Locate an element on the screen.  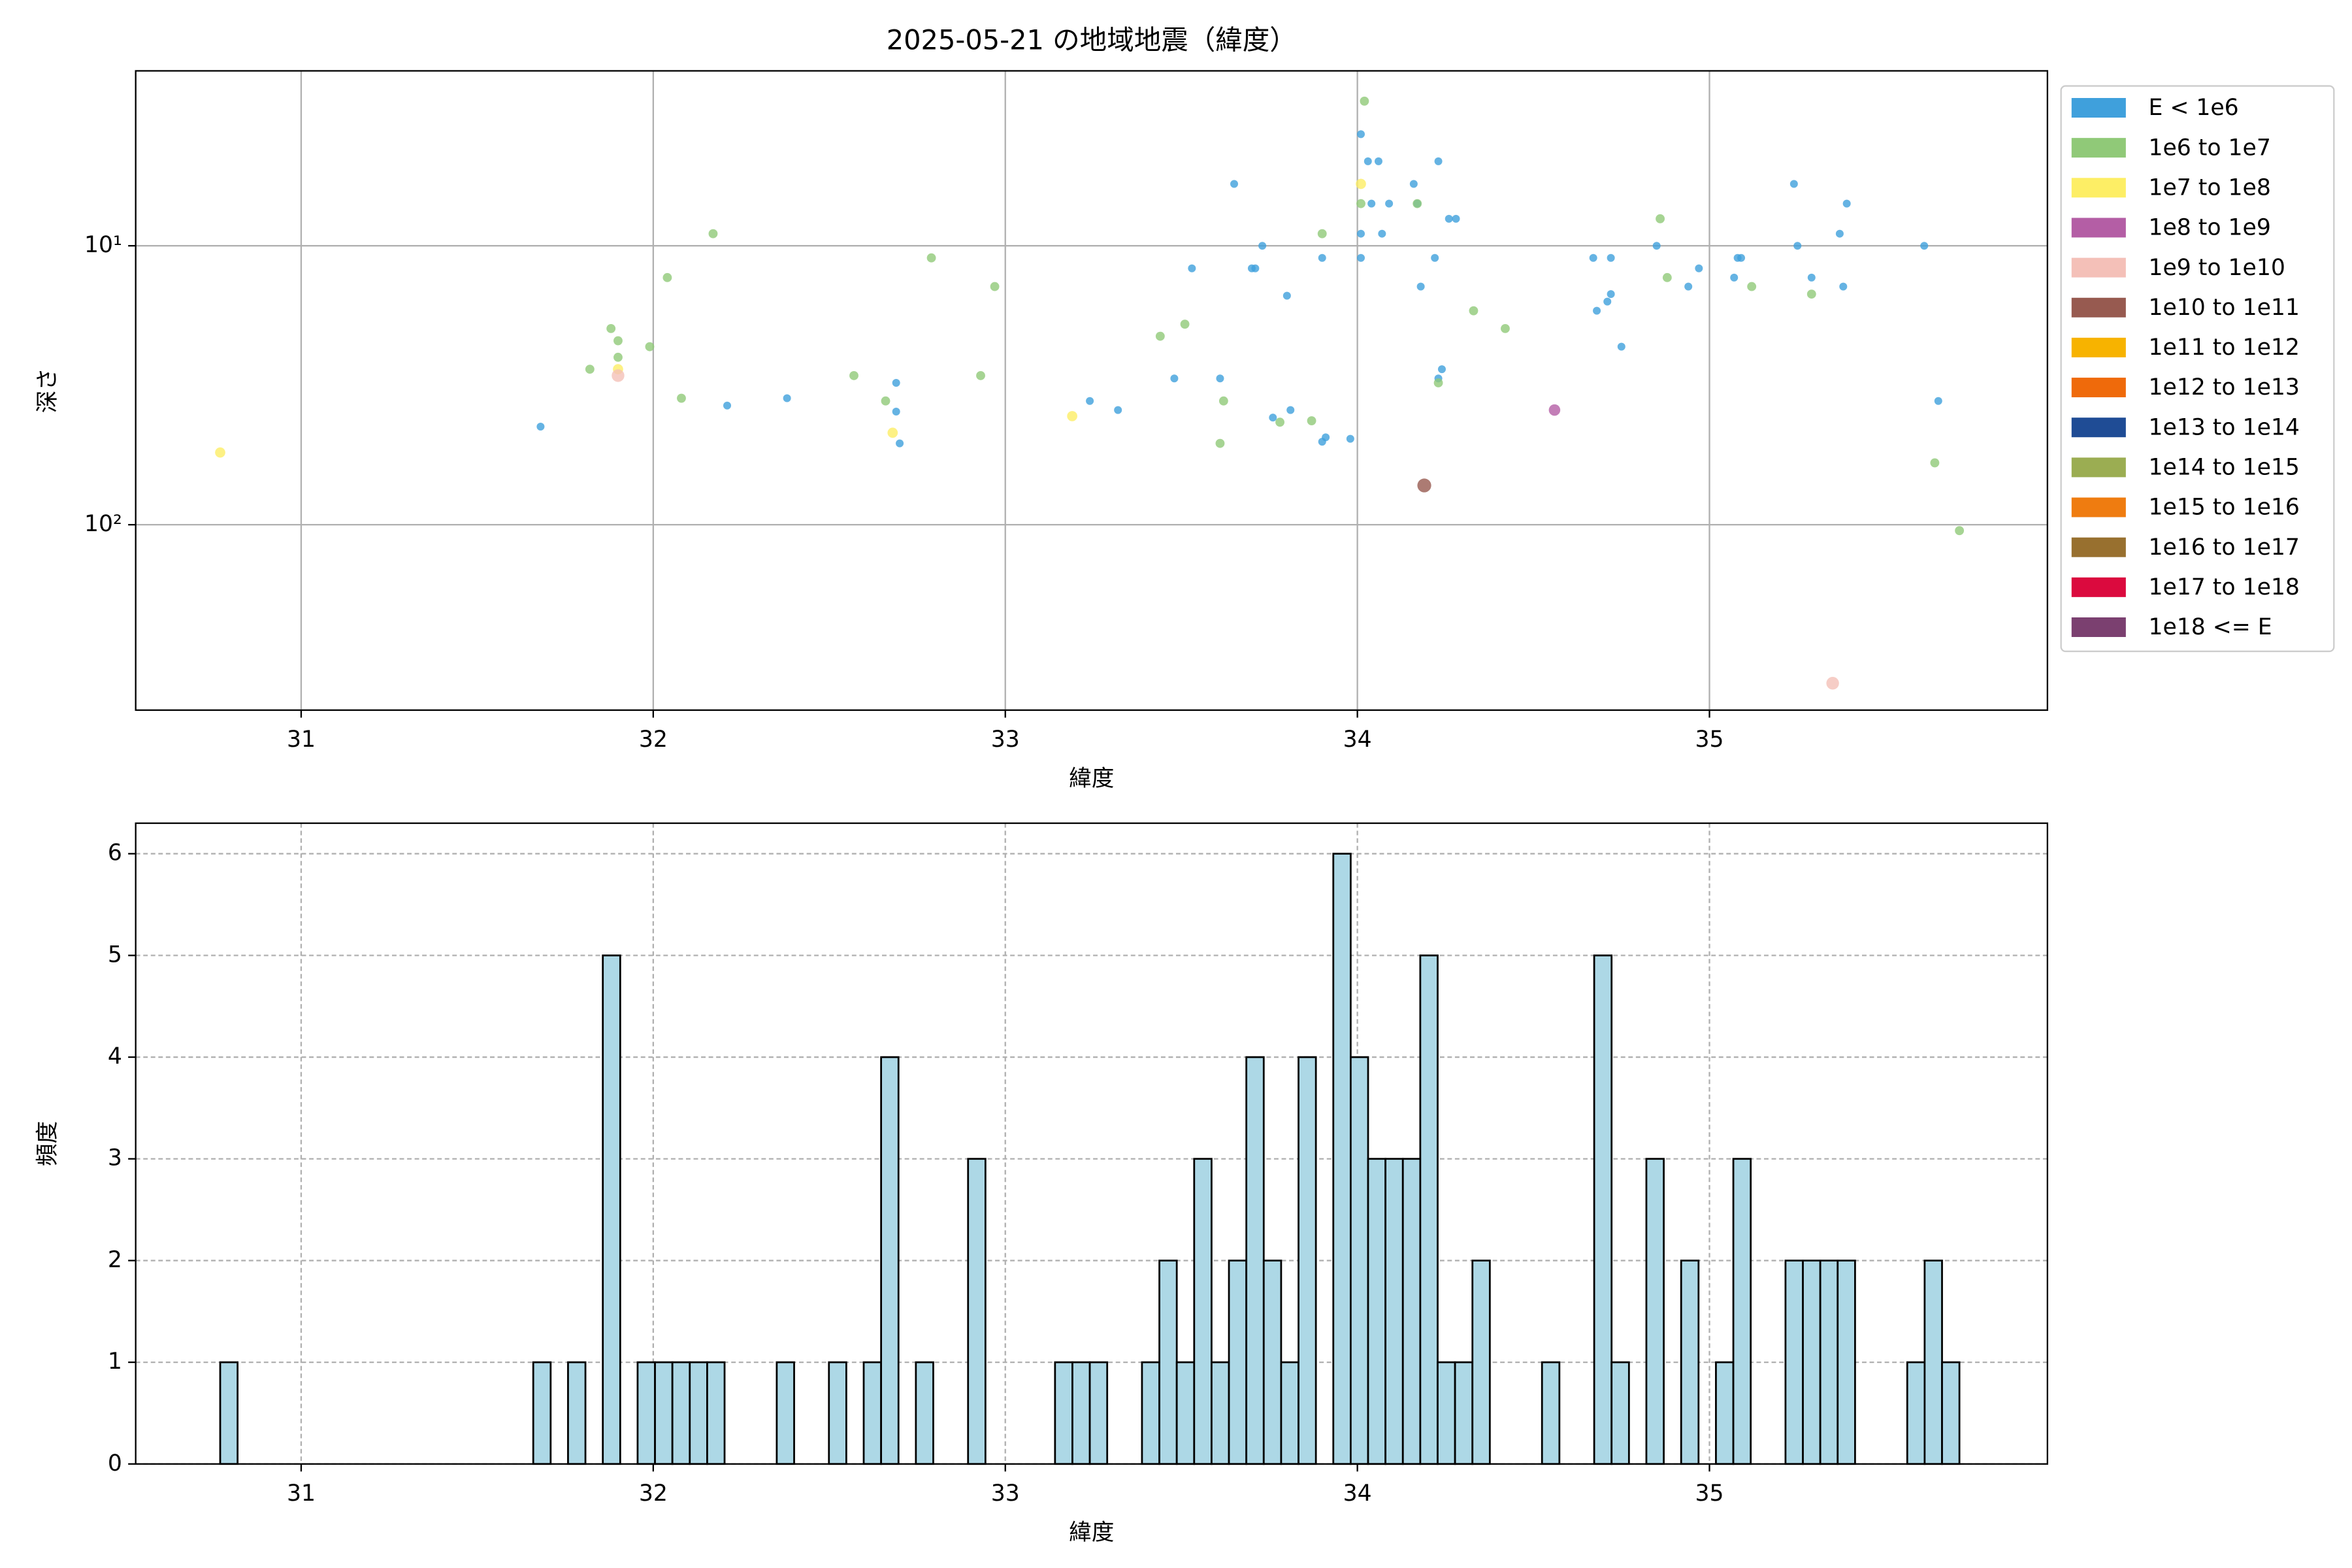
legend-label: 1e6 to 1e7 is located at coordinates (2209, 148).